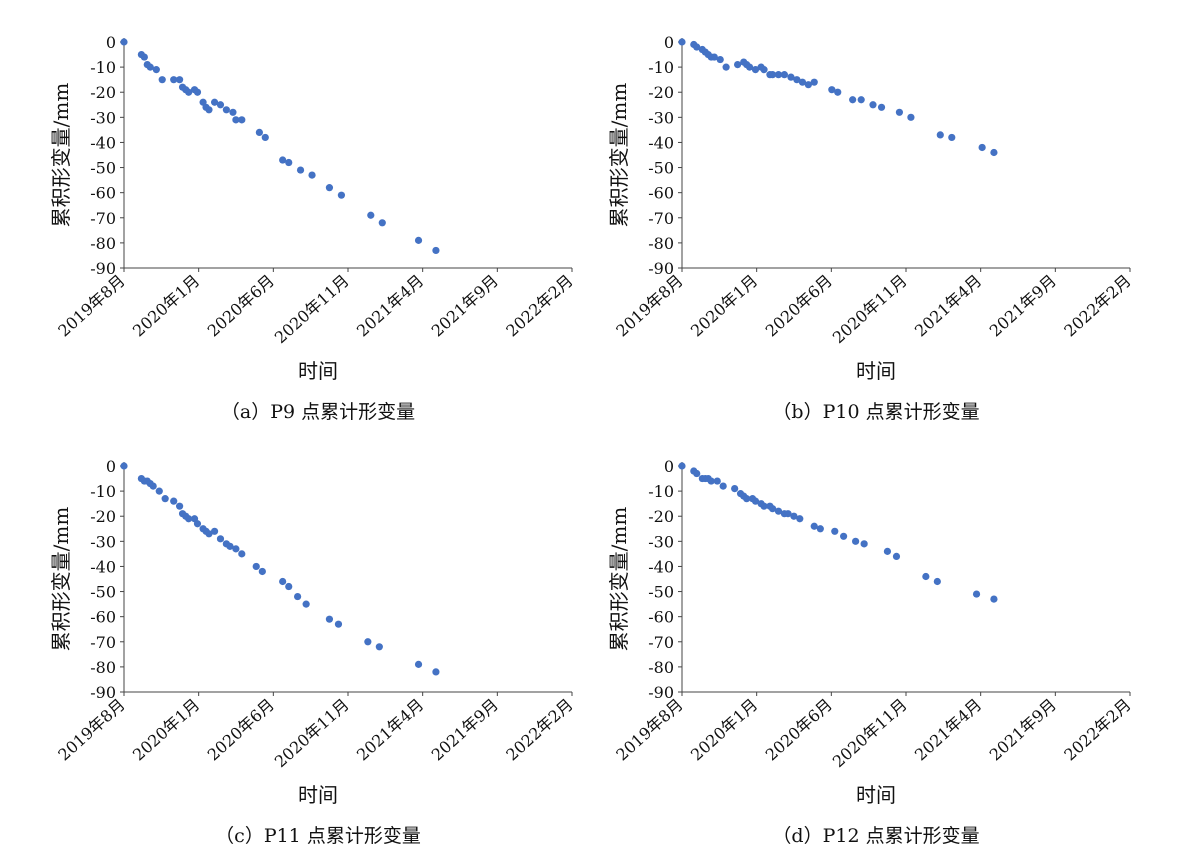  I want to click on panel-b-y-tick-label: -30, so click(661, 117).